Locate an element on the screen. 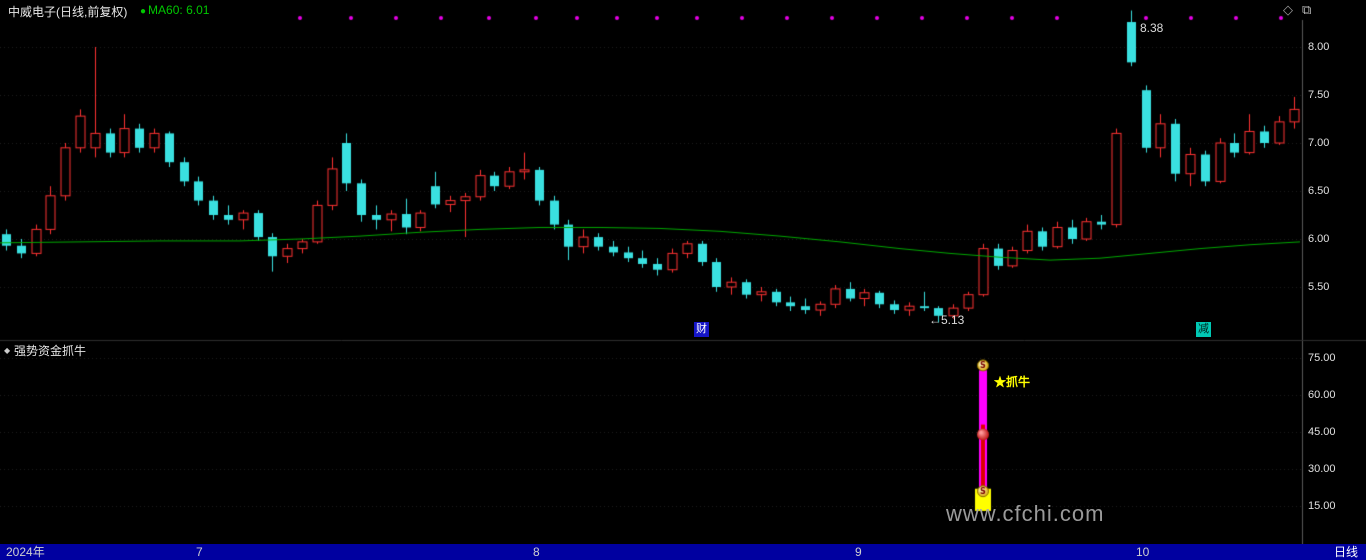 This screenshot has width=1366, height=560. sub-pane-marker-icon: ◆ is located at coordinates (7, 350).